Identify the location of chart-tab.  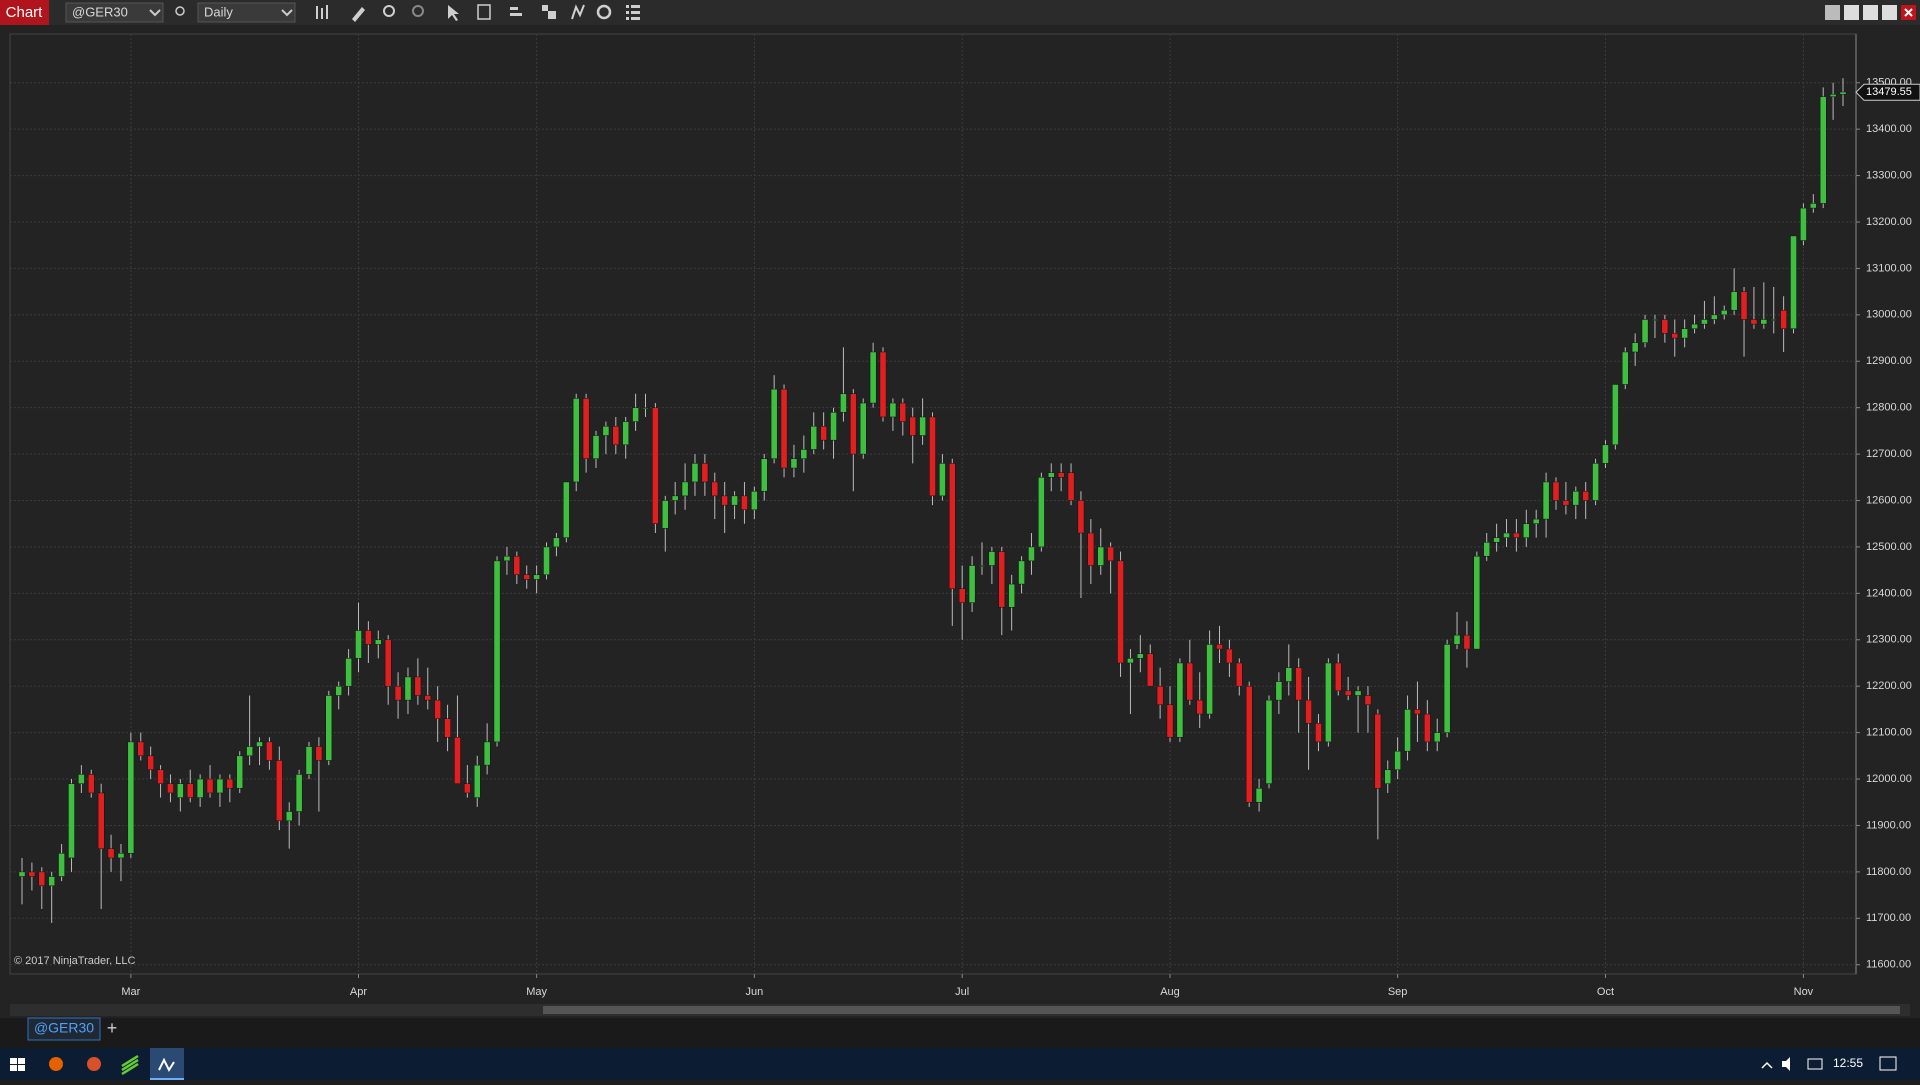
(64, 1029).